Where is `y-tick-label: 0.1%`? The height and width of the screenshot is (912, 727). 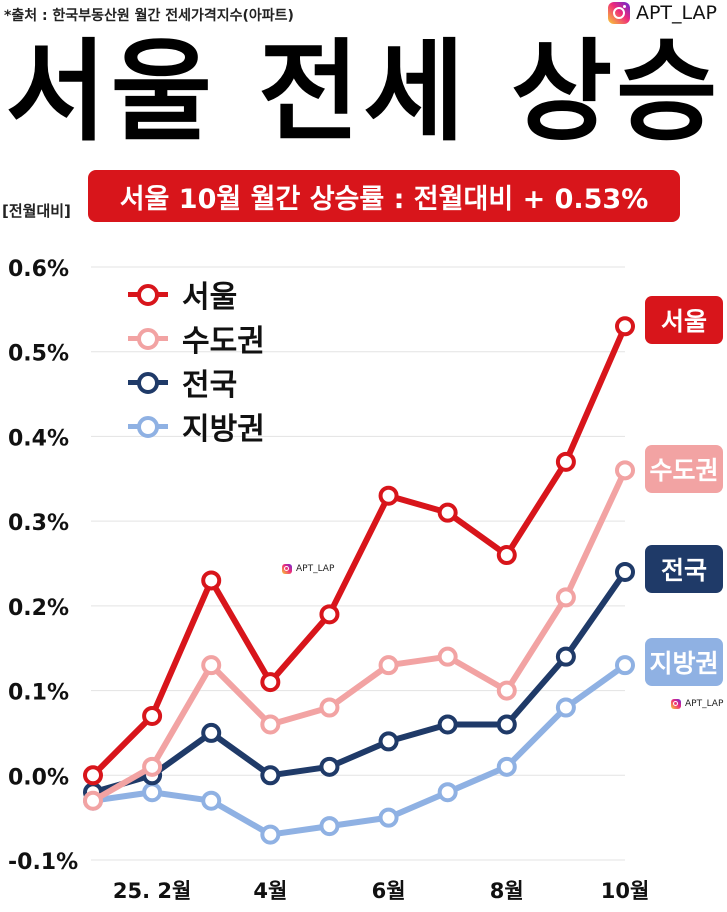 y-tick-label: 0.1% is located at coordinates (38, 693).